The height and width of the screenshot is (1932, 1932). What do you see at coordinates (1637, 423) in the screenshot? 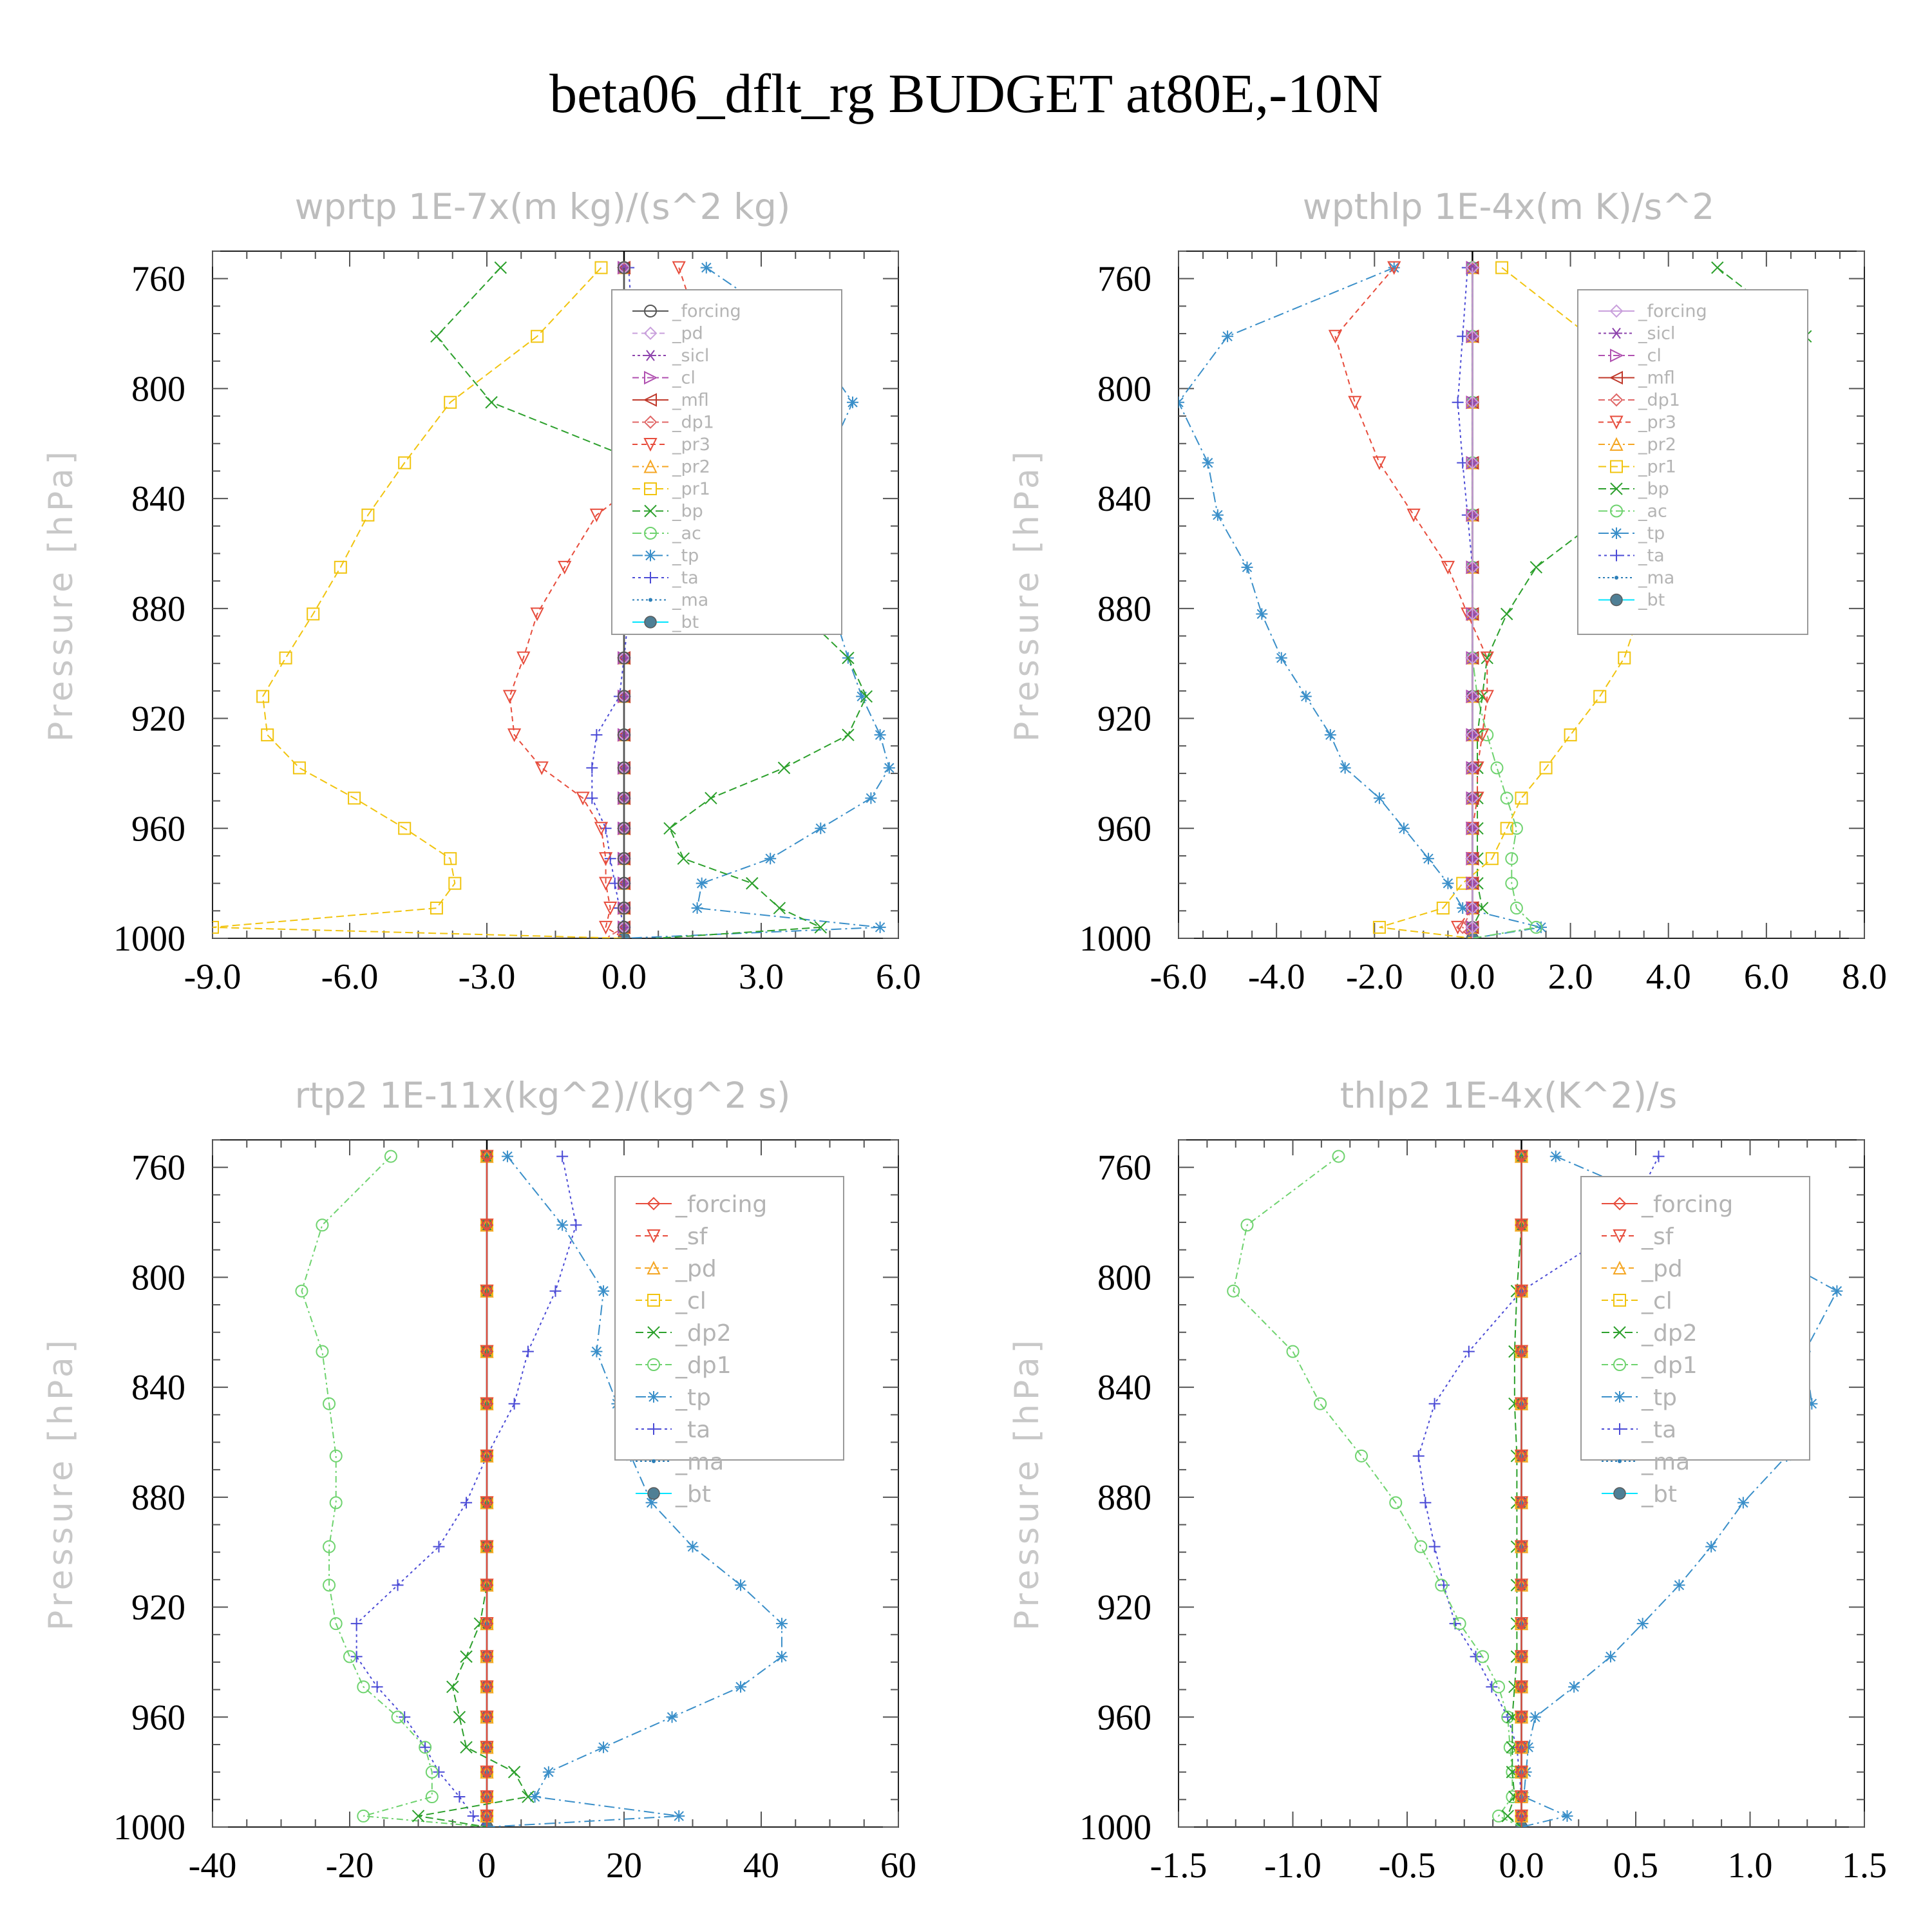
I see `legend-item: _pr3` at bounding box center [1637, 423].